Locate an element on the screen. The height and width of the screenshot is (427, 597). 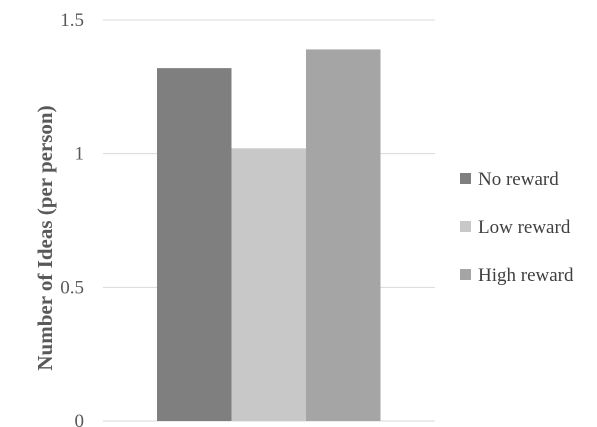
bar-low-reward is located at coordinates (268, 284).